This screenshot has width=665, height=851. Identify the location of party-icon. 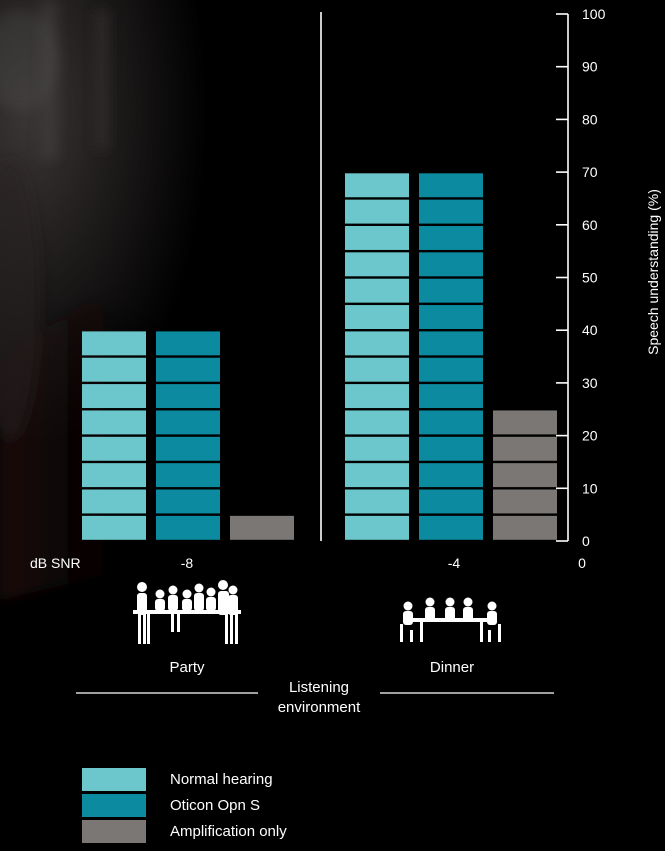
(187, 612).